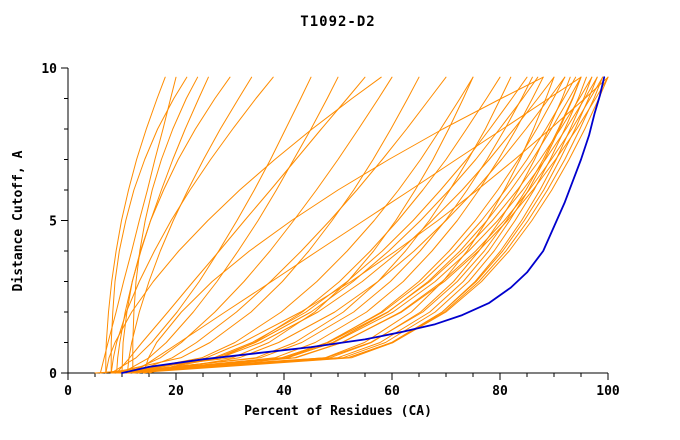 The height and width of the screenshot is (440, 680). What do you see at coordinates (500, 391) in the screenshot?
I see `x-tick-label: 80` at bounding box center [500, 391].